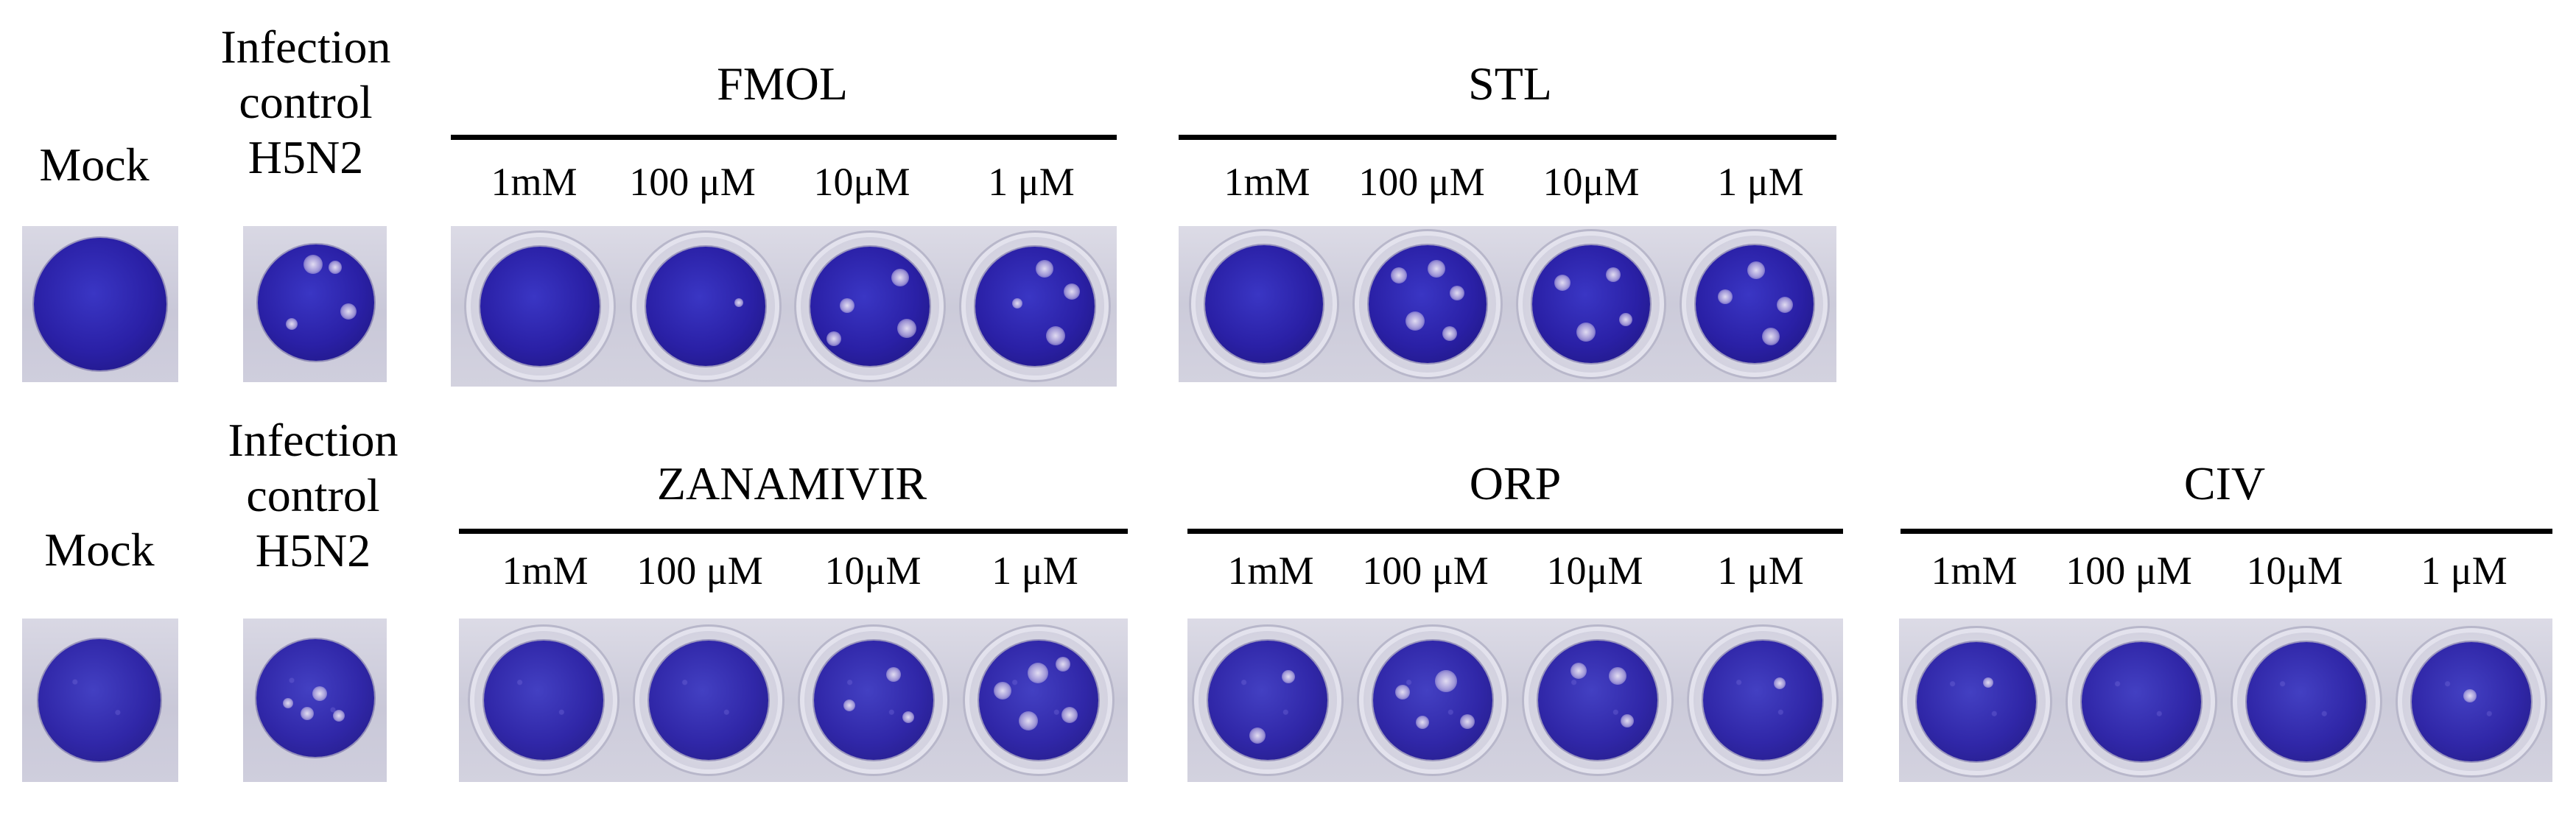  What do you see at coordinates (1515, 483) in the screenshot?
I see `group-title-orp: ORP` at bounding box center [1515, 483].